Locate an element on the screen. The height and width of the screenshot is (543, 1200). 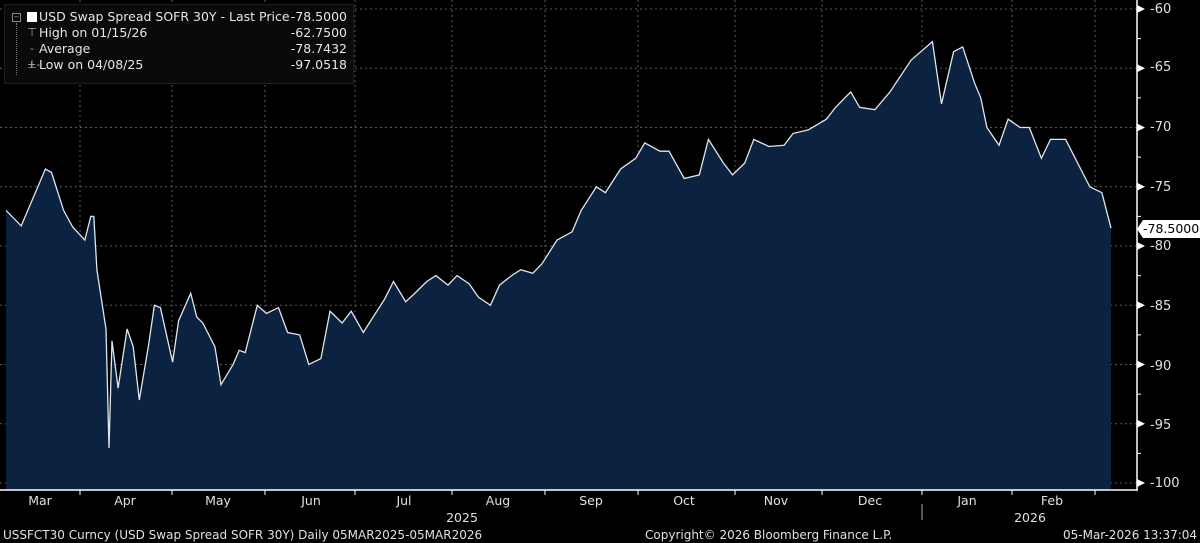
legend-series-label: USD Swap Spread SOFR 30Y - Last Price is located at coordinates (164, 16).